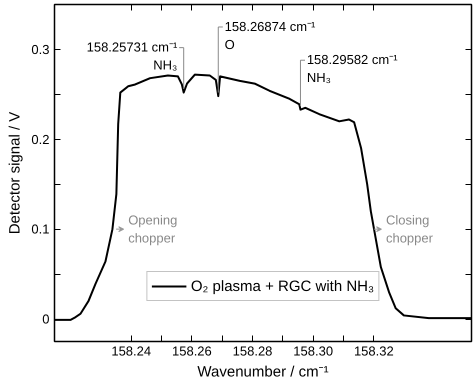  I want to click on annotation: 158.26874 cm⁻¹ O, so click(270, 35).